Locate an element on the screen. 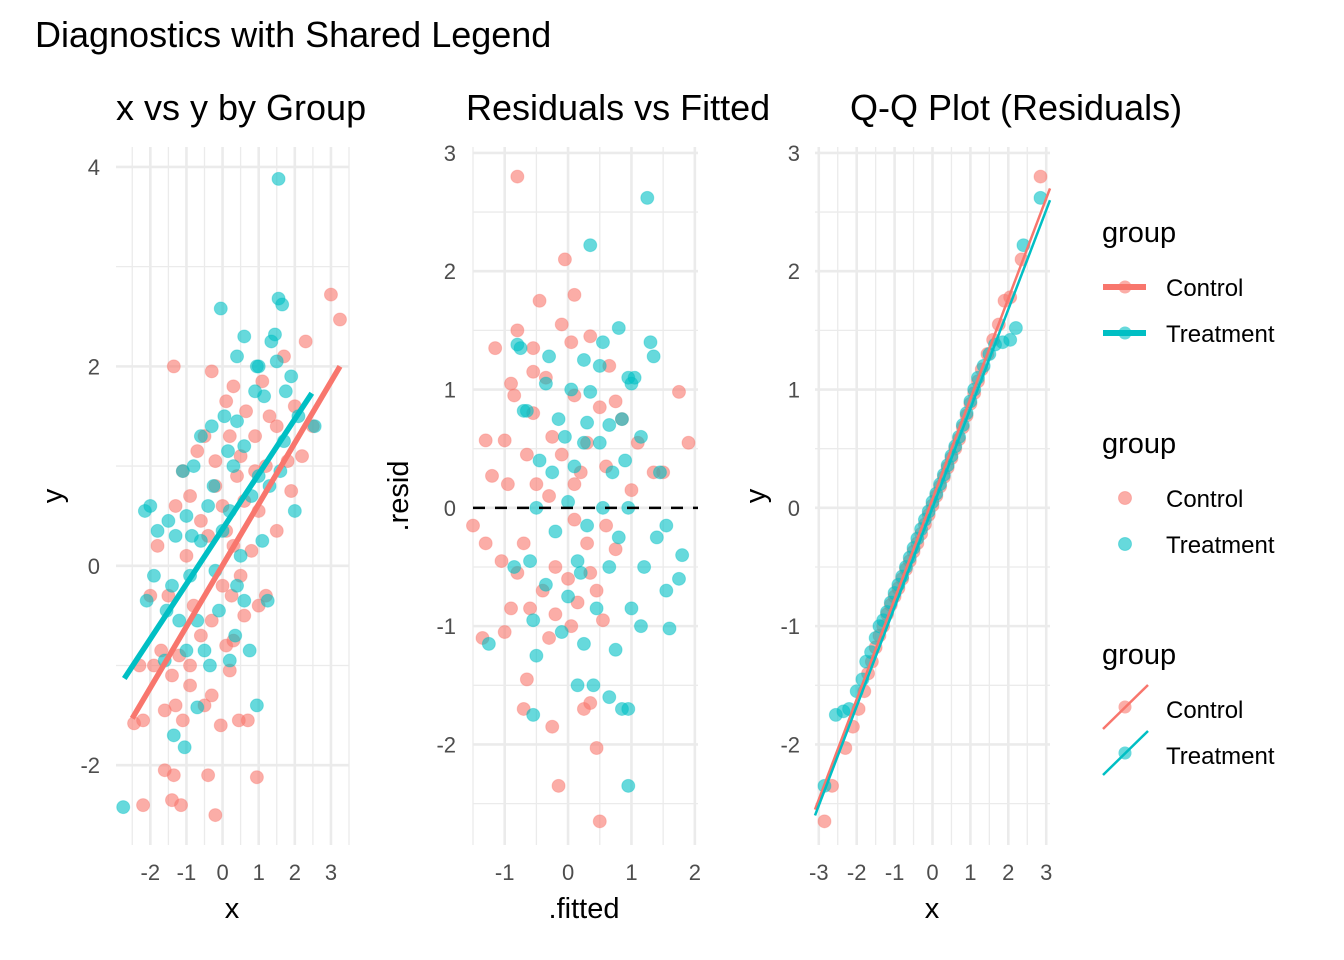 This screenshot has width=1344, height=960. legend-line-point: group Control Treatment is located at coordinates (1188, 282).